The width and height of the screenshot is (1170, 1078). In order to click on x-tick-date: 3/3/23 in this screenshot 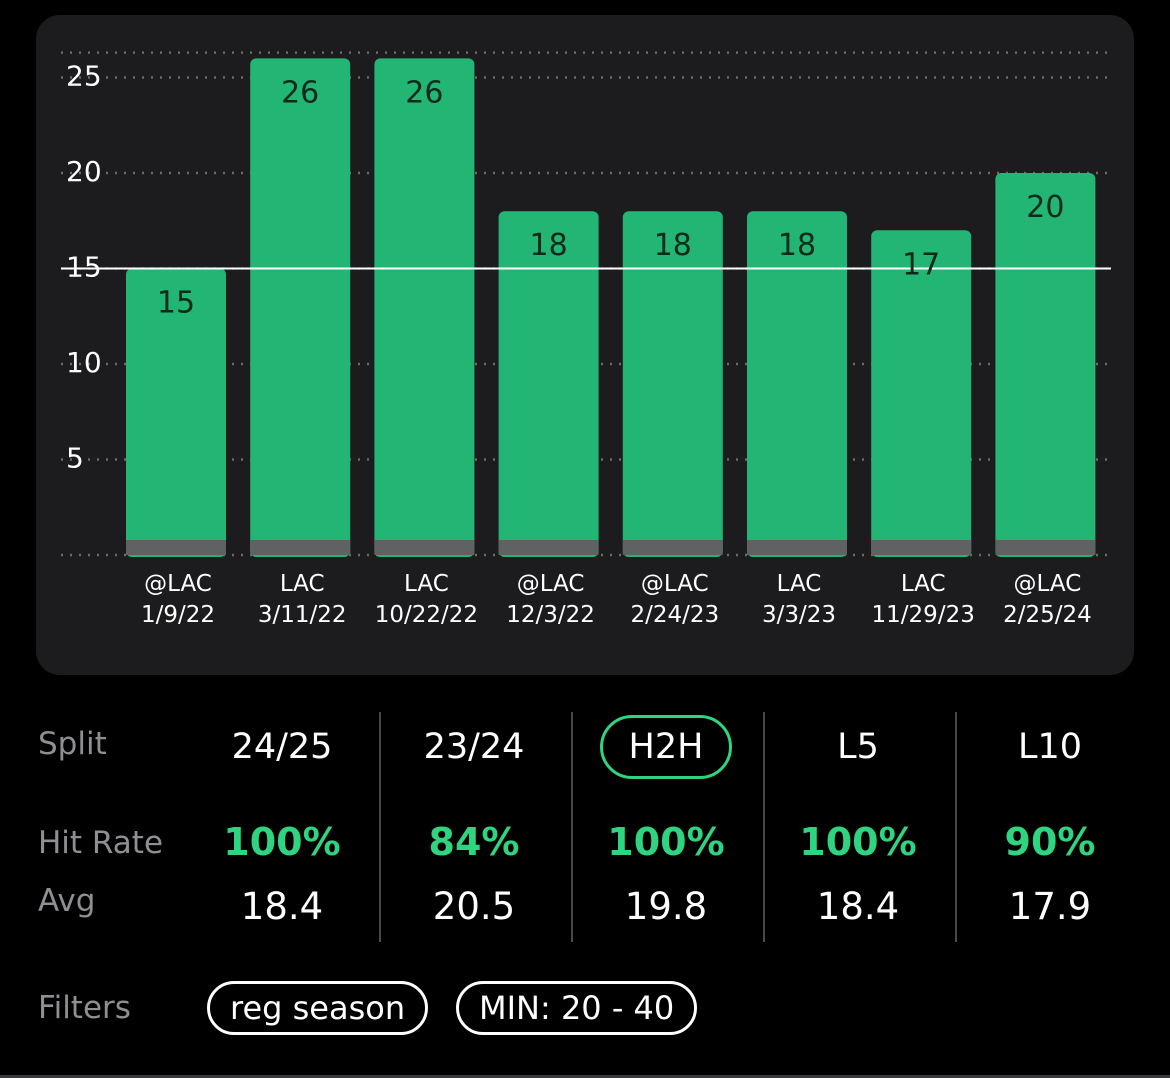, I will do `click(799, 615)`.